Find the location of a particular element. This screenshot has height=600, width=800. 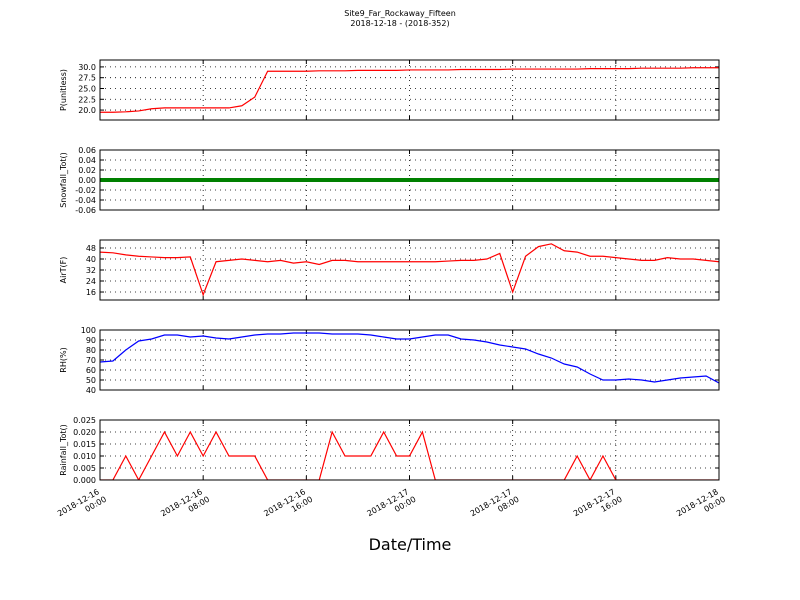

y-axis-label: Snowfall_Tot() is located at coordinates (63, 180).